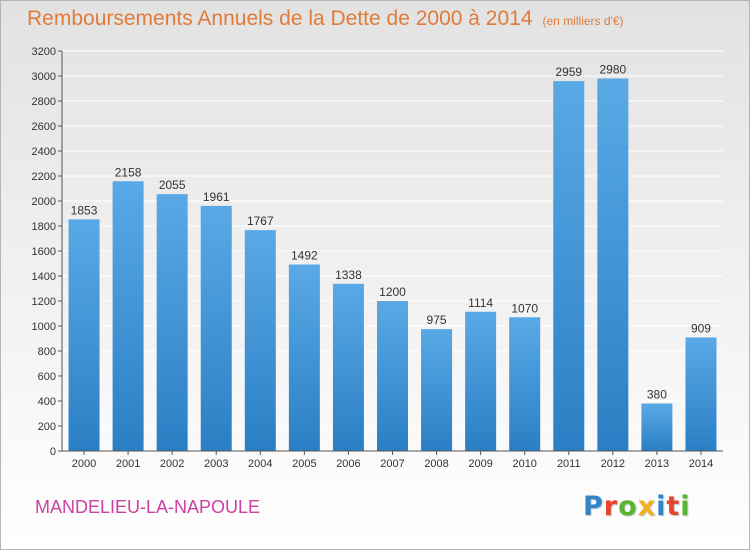 Image resolution: width=750 pixels, height=550 pixels. I want to click on y-tick-label: 600, so click(47, 377).